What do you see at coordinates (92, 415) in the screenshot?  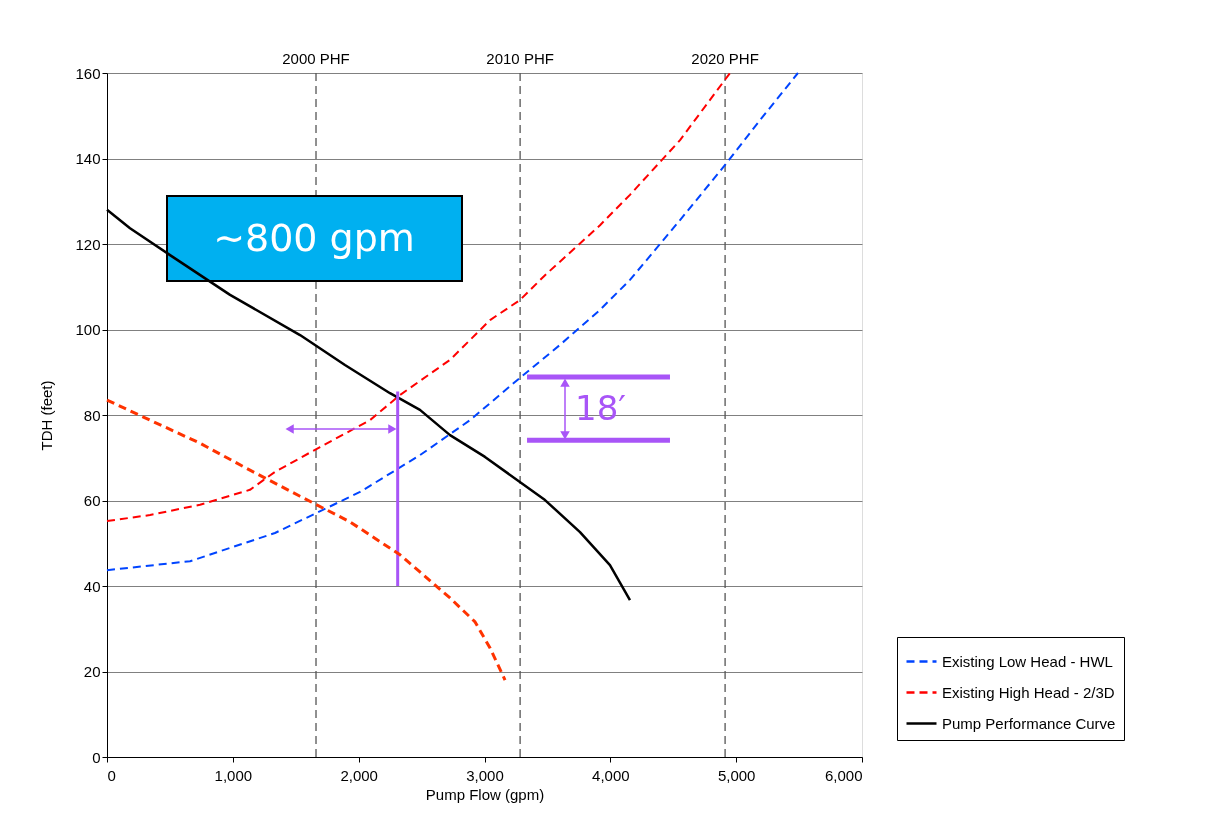 I see `y-tick-label: 80` at bounding box center [92, 415].